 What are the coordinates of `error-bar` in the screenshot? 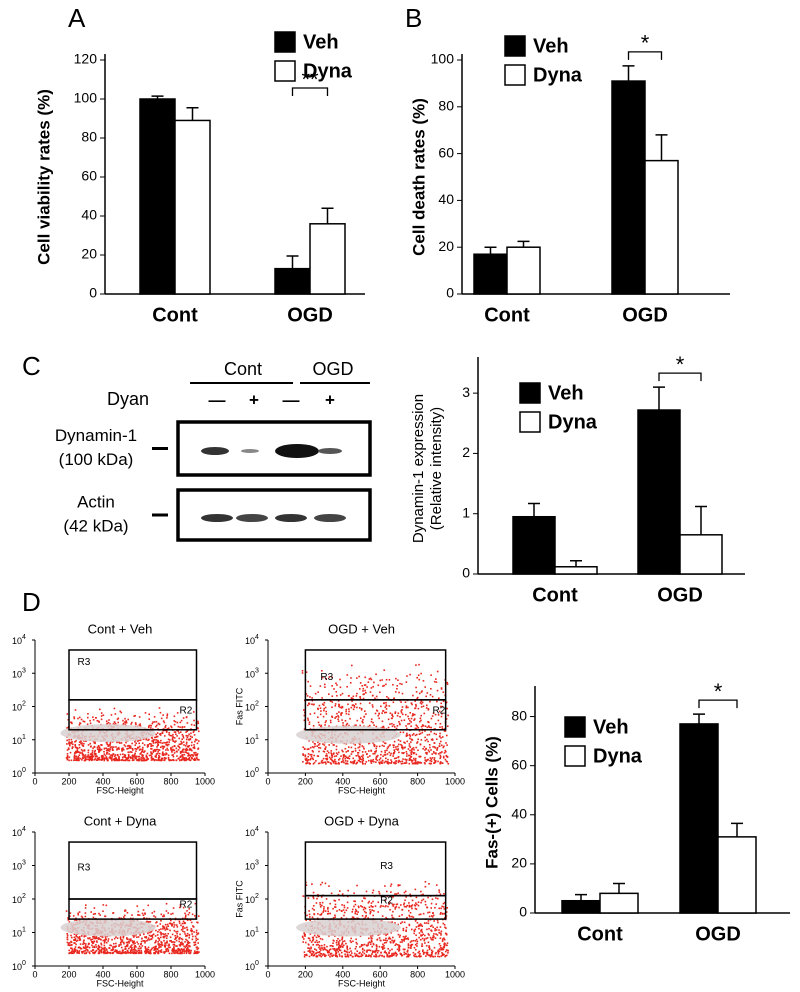 It's located at (534, 509).